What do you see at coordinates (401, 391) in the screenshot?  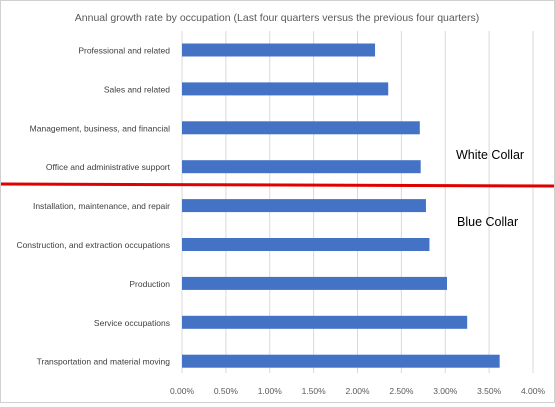 I see `x-tick-label: 2.50%` at bounding box center [401, 391].